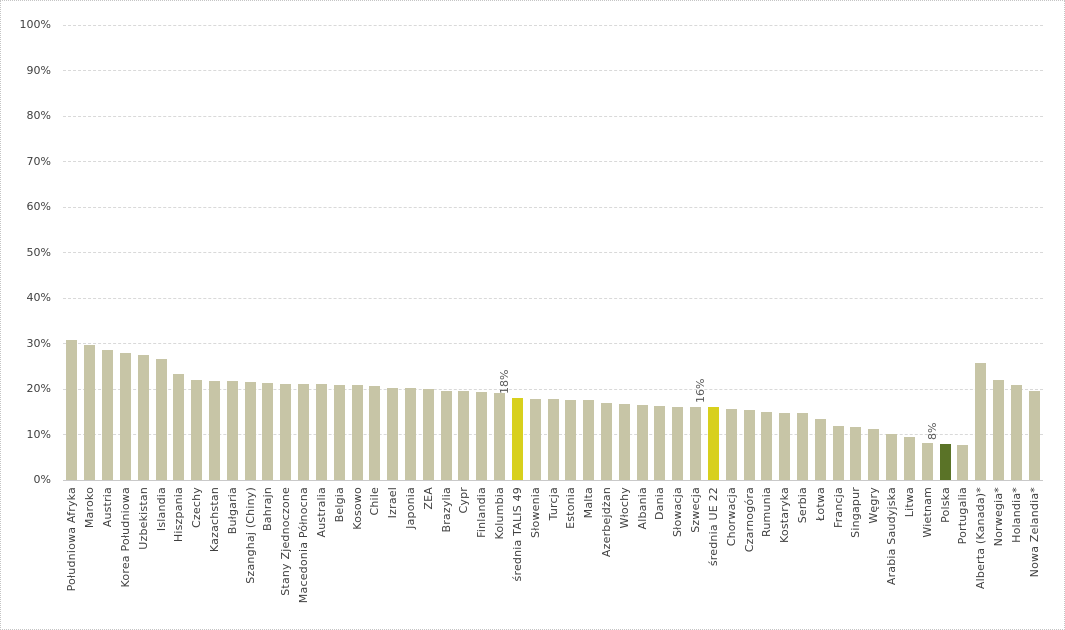  Describe the element at coordinates (428, 434) in the screenshot. I see `bar-ZEA` at that location.